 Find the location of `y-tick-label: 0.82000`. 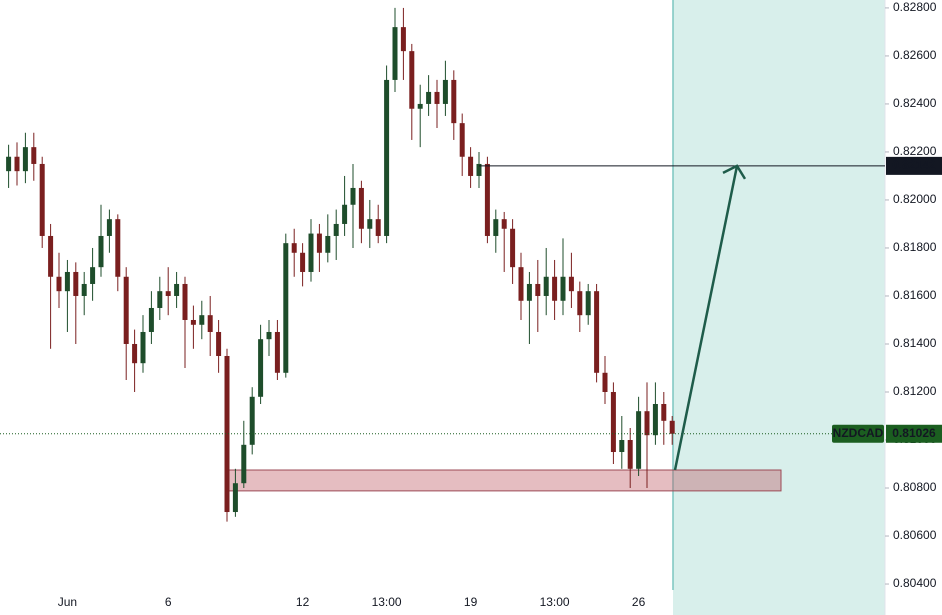

y-tick-label: 0.82000 is located at coordinates (915, 199).